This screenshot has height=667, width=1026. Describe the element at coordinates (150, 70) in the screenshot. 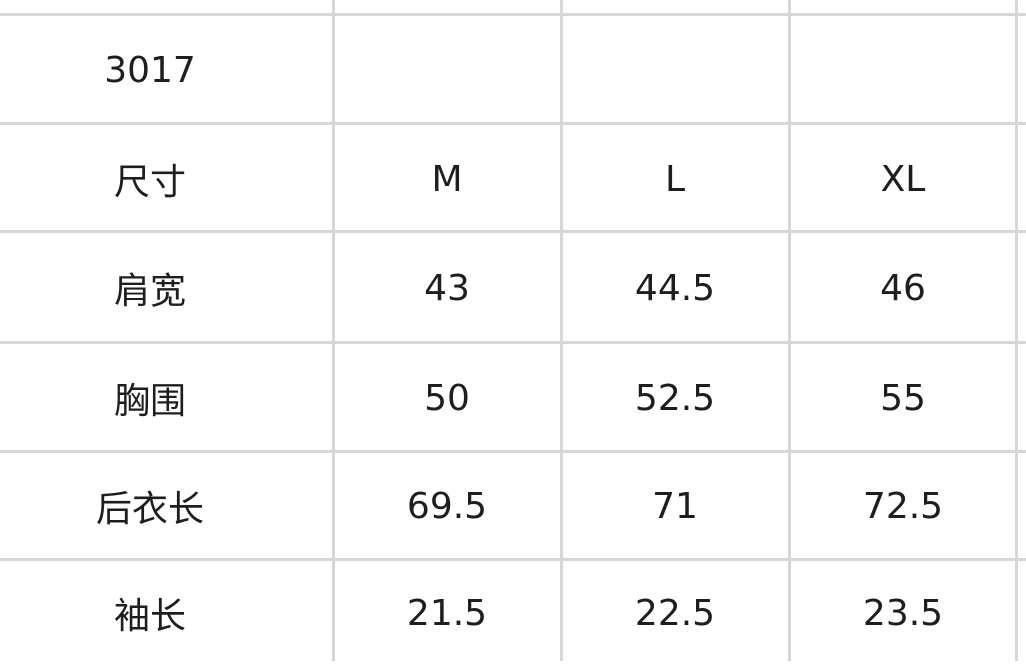

I see `table-title-cell: 3017` at that location.